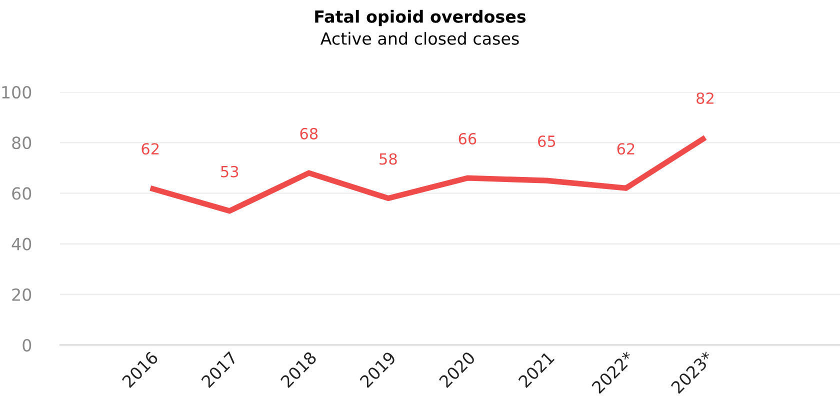 This screenshot has height=405, width=840. What do you see at coordinates (27, 345) in the screenshot?
I see `y-tick-label: 0` at bounding box center [27, 345].